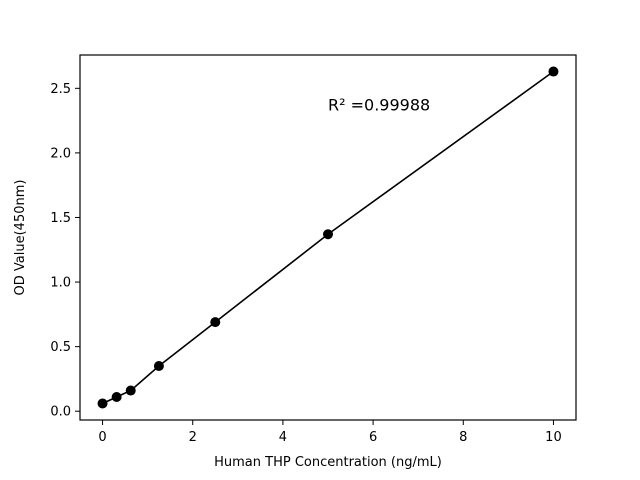 Image resolution: width=640 pixels, height=480 pixels. I want to click on x-tick-label: 2, so click(193, 437).